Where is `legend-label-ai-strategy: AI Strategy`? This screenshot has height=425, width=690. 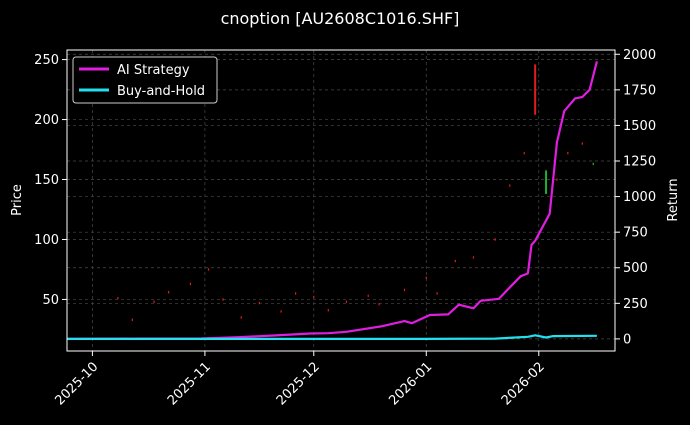 legend-label-ai-strategy: AI Strategy is located at coordinates (153, 70).